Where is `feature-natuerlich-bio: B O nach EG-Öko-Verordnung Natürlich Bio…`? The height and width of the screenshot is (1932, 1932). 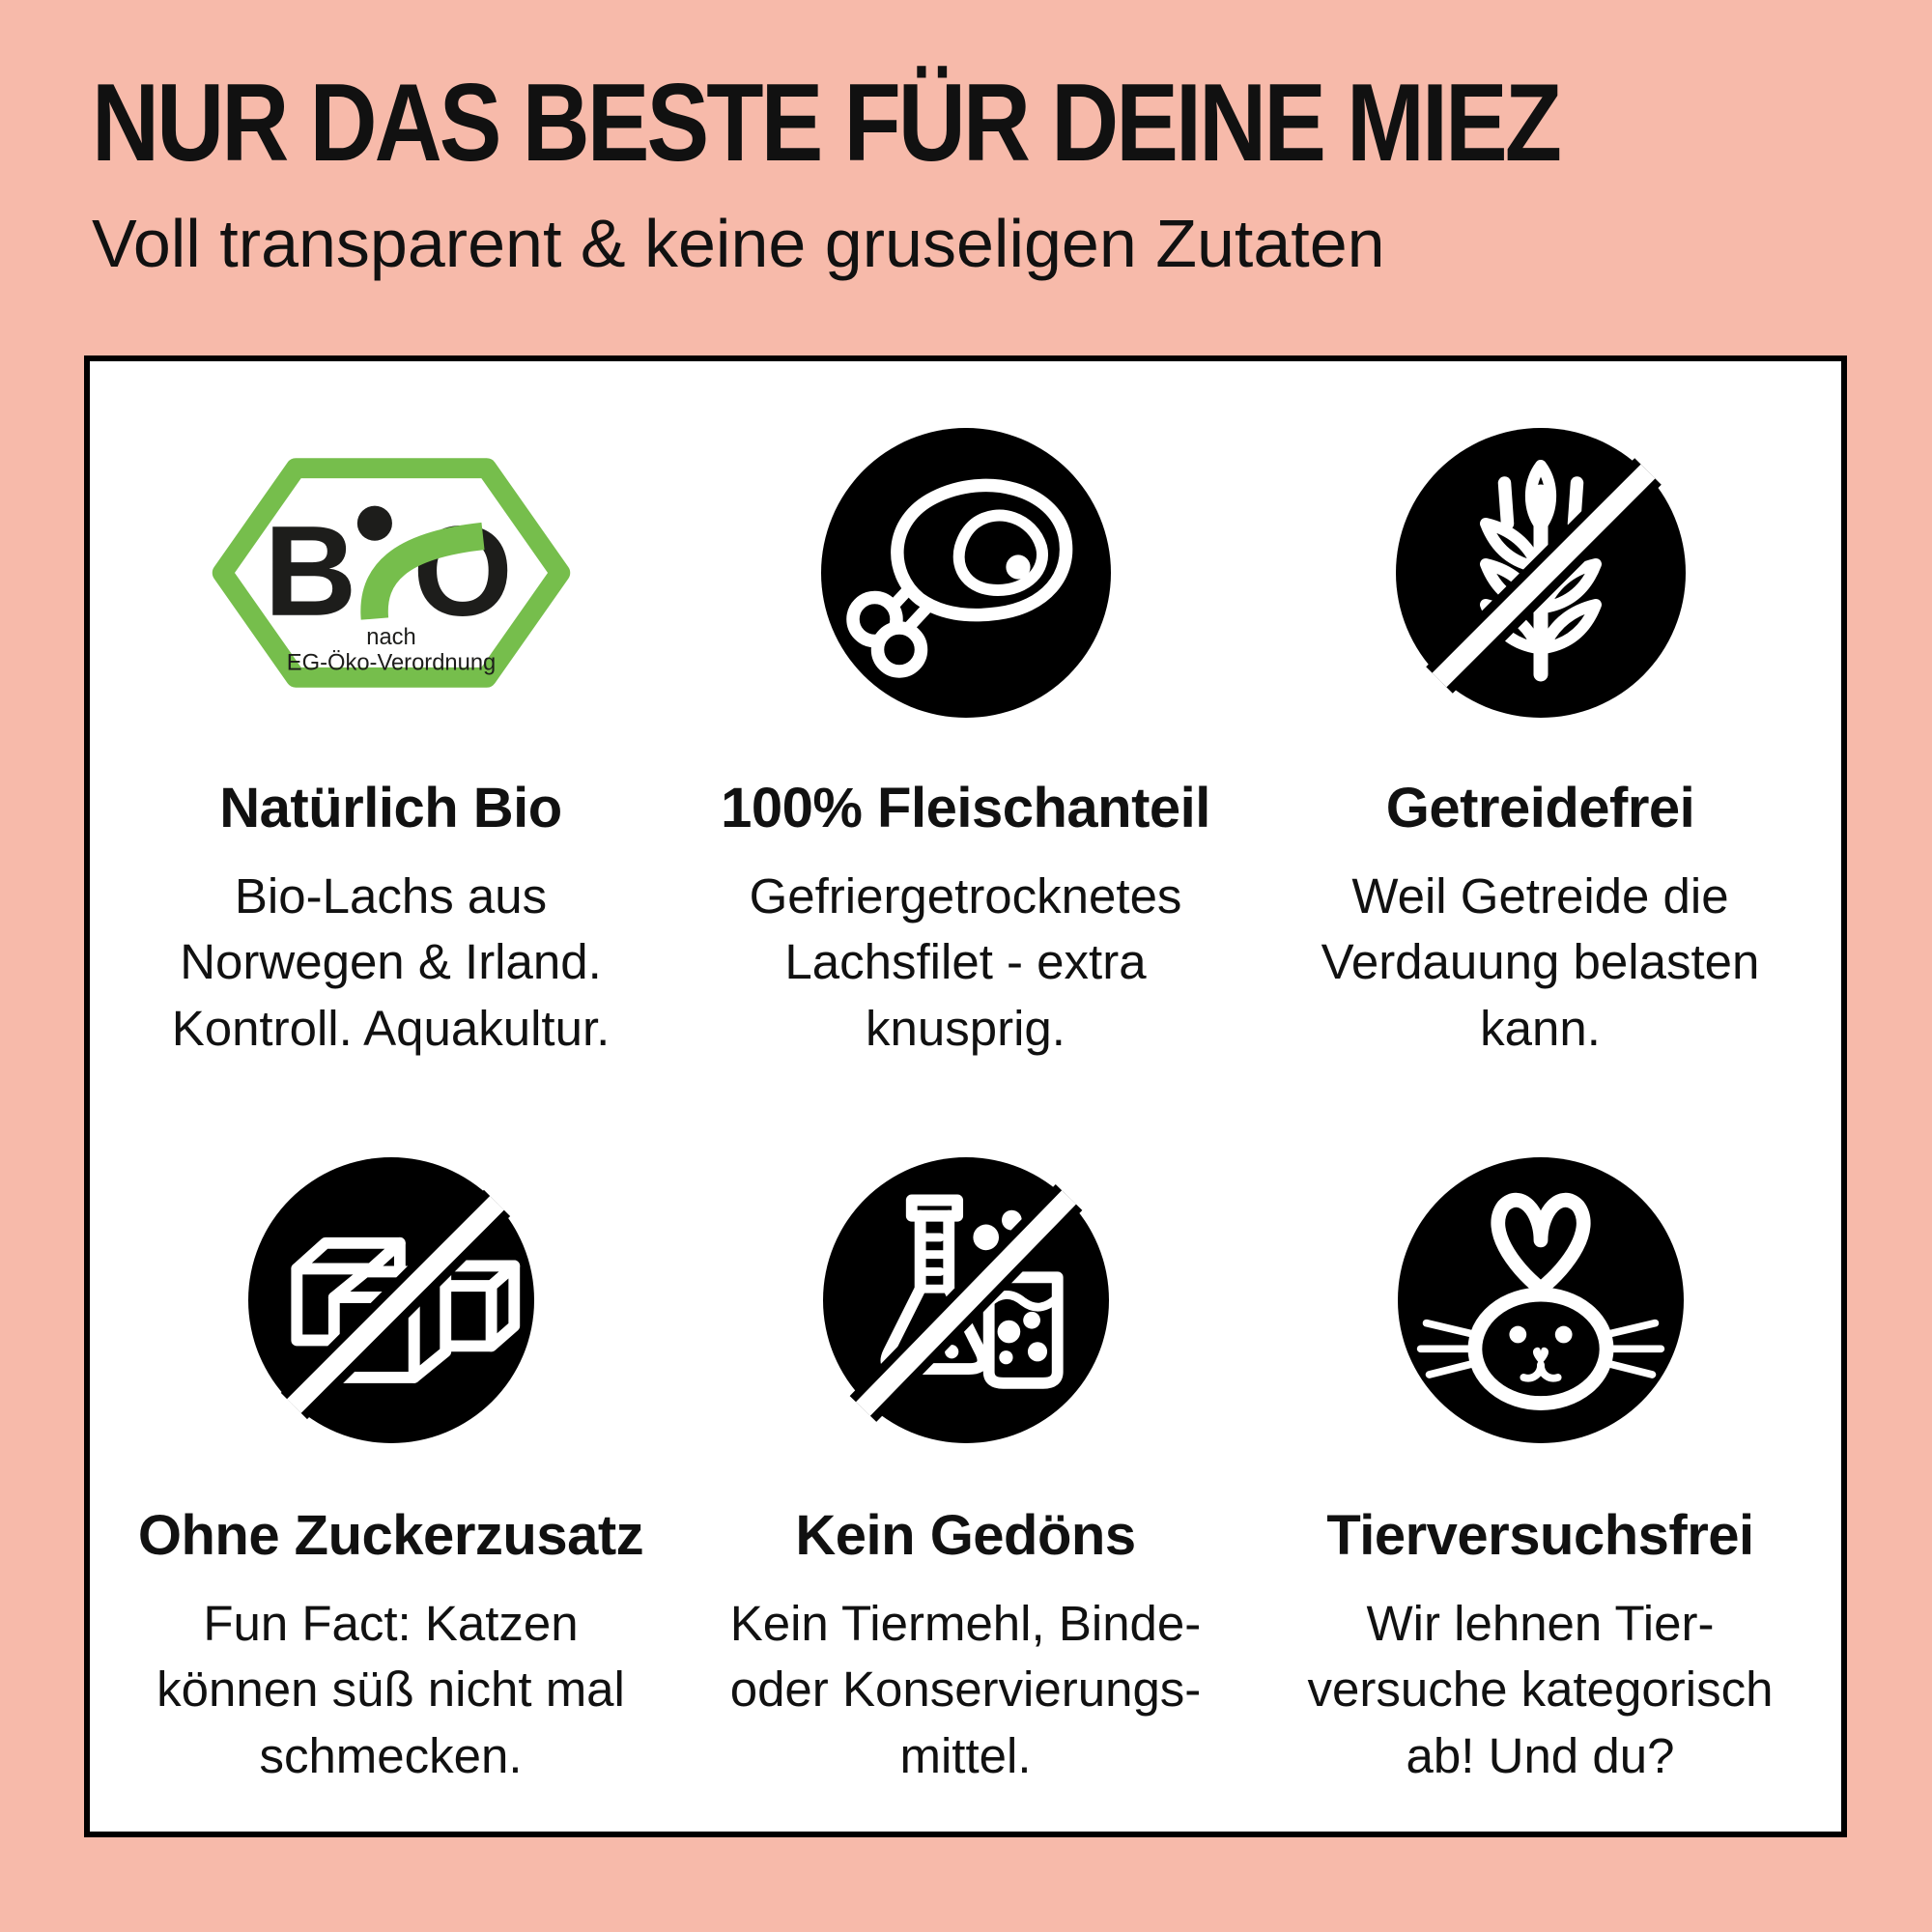 feature-natuerlich-bio: B O nach EG-Öko-Verordnung Natürlich Bio… is located at coordinates (390, 763).